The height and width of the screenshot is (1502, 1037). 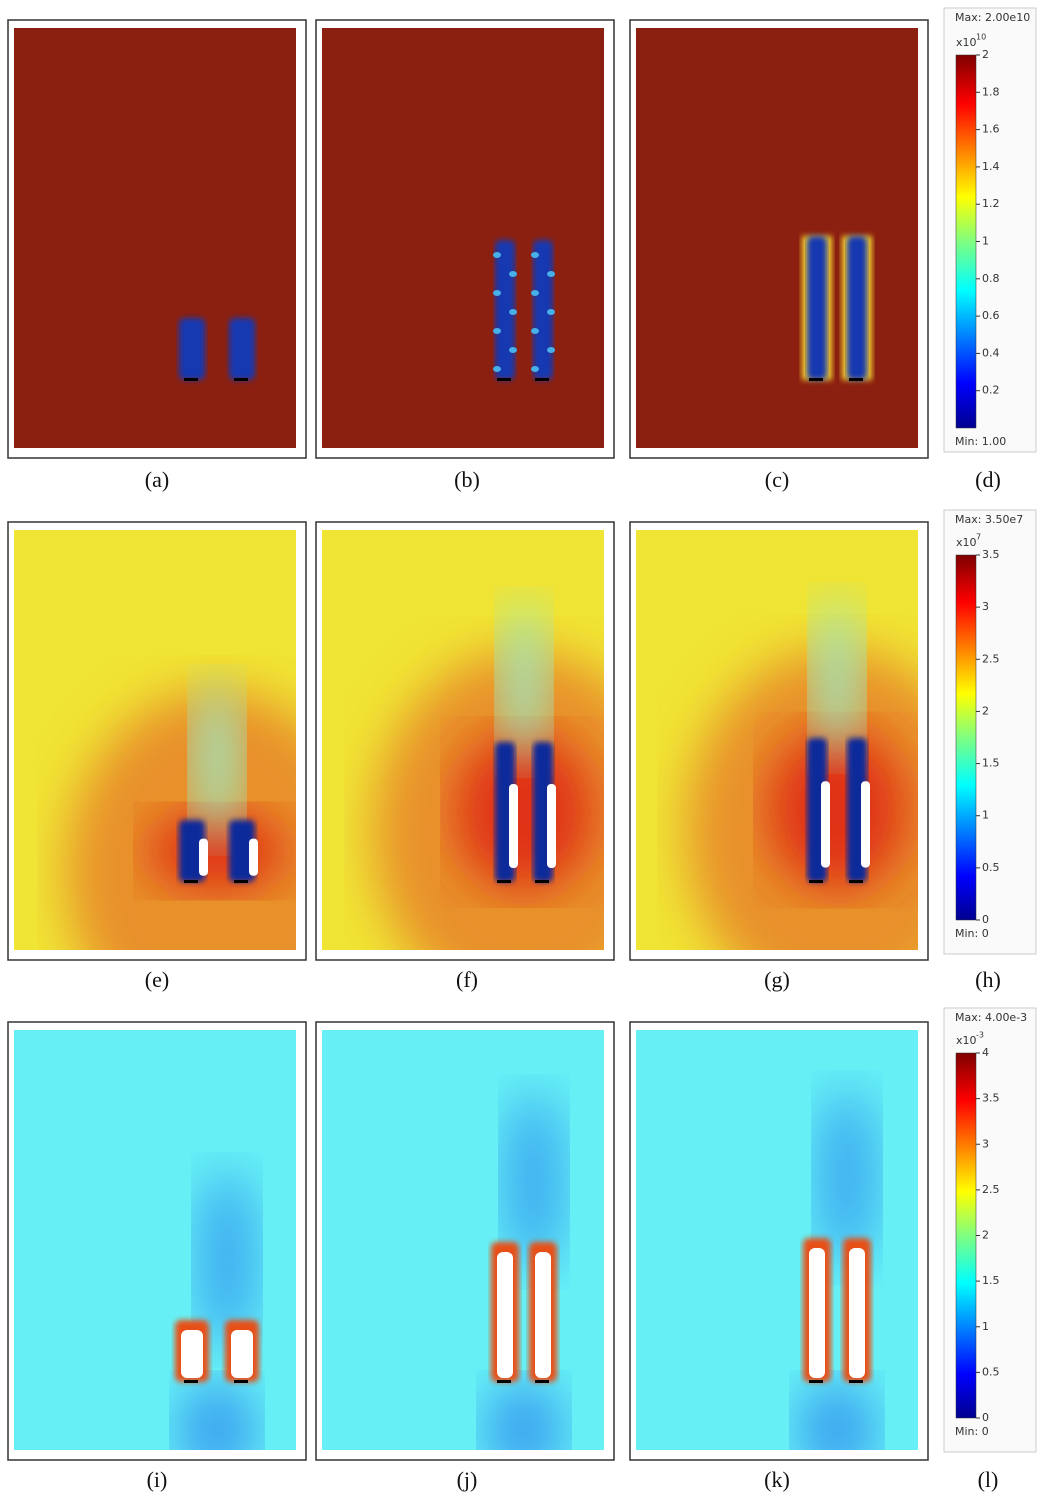 I want to click on panel-label: (d), so click(x=988, y=479).